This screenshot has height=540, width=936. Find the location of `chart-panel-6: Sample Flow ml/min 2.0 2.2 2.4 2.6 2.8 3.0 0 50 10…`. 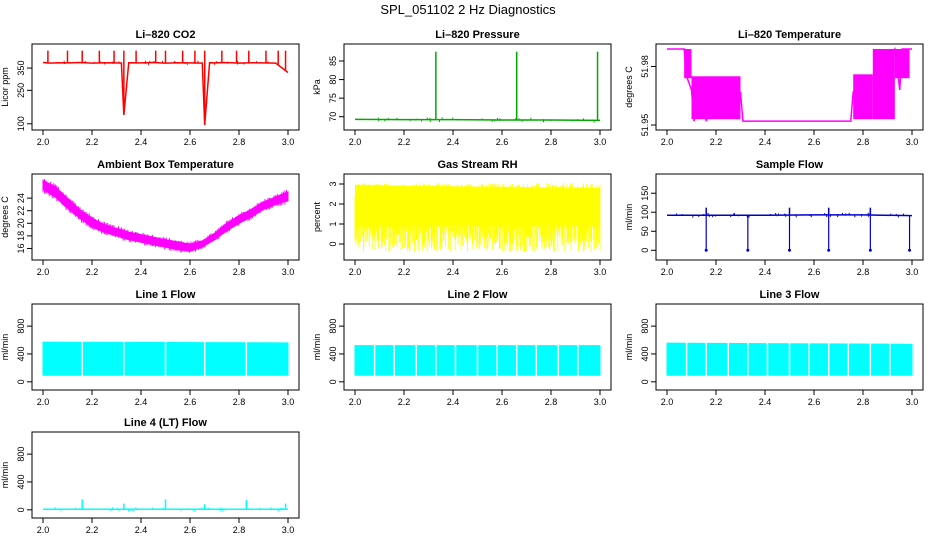

chart-panel-6: Sample Flow ml/min 2.0 2.2 2.4 2.6 2.8 3.0 0 50 10… is located at coordinates (774, 218).